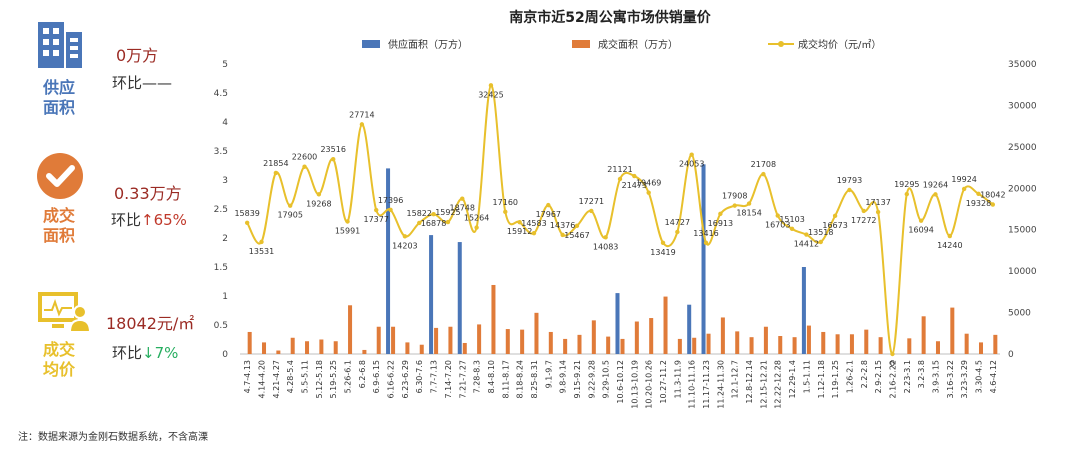 Image resolution: width=1080 pixels, height=454 pixels. What do you see at coordinates (225, 65) in the screenshot?
I see `left-tick-label: 5` at bounding box center [225, 65].